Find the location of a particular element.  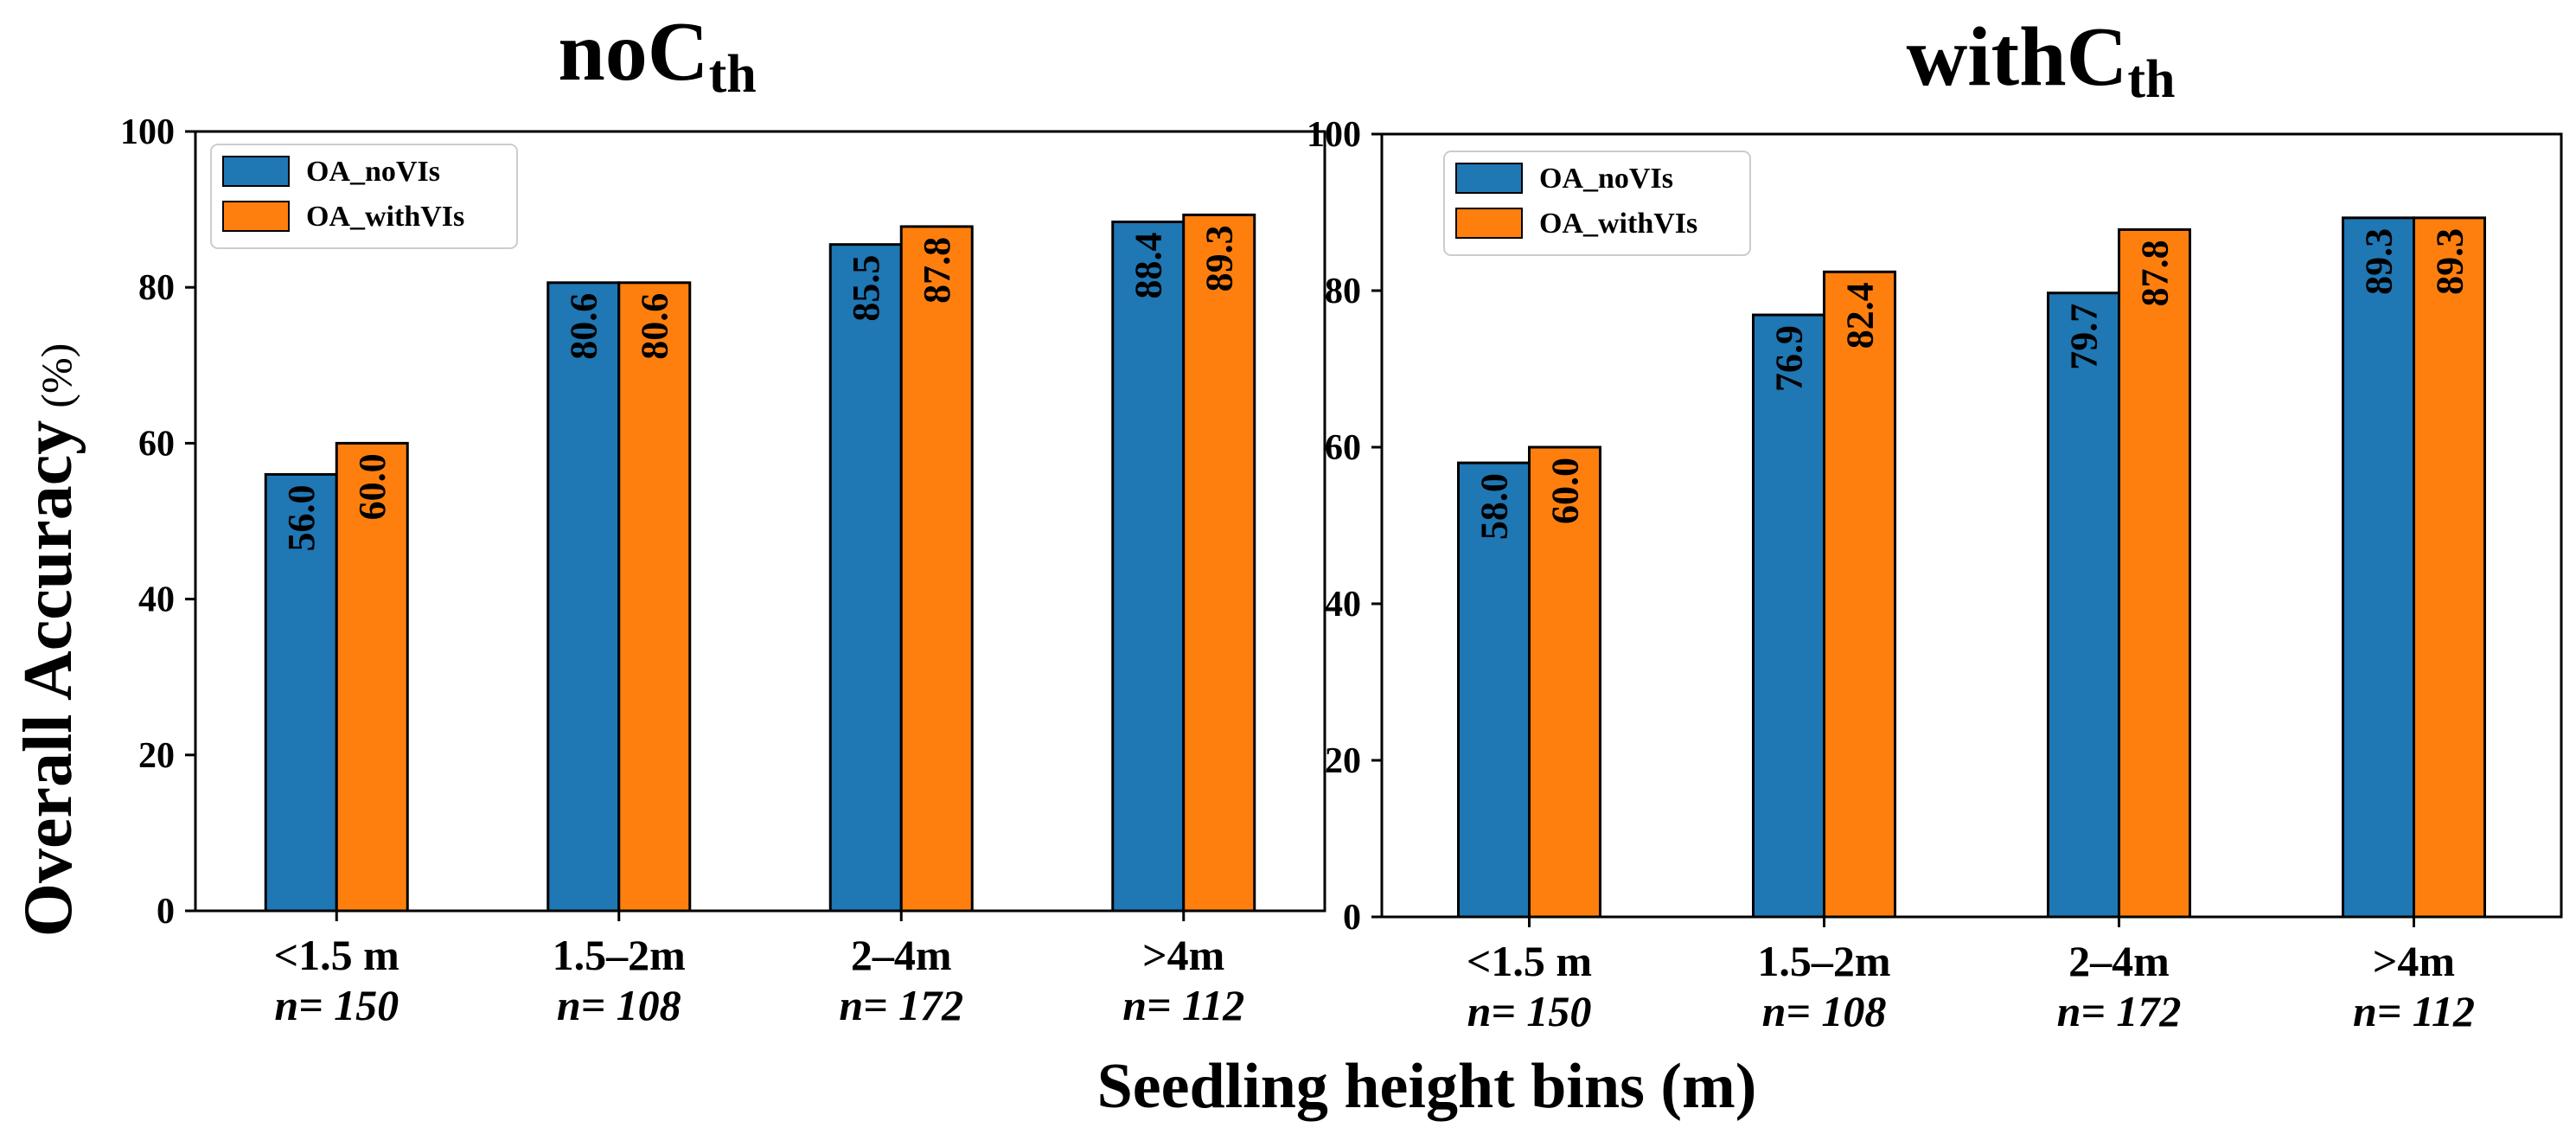

bar-value-label: 82.4 is located at coordinates (1861, 315).